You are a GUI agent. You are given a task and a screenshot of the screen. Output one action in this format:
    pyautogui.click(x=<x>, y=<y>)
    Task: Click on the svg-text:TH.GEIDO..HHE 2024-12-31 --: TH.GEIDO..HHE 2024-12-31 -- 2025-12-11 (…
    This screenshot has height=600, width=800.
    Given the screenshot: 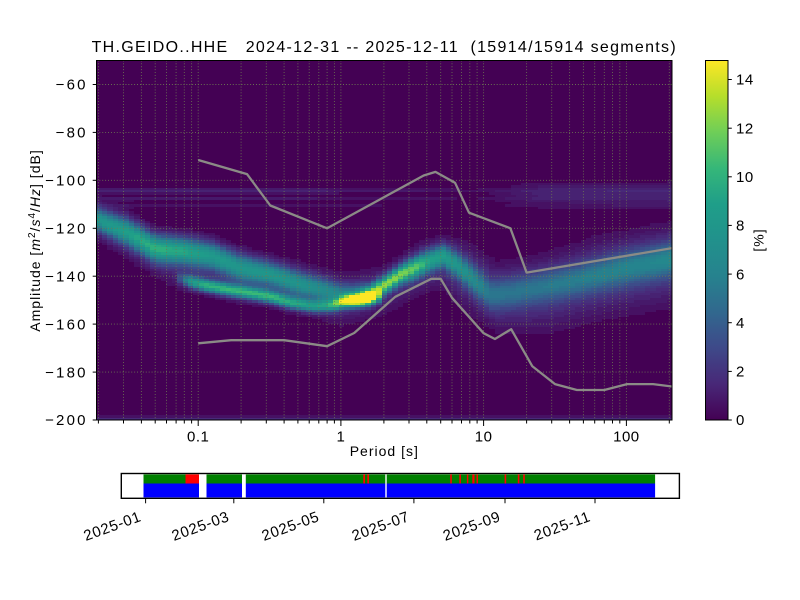 What is the action you would take?
    pyautogui.click(x=384, y=47)
    